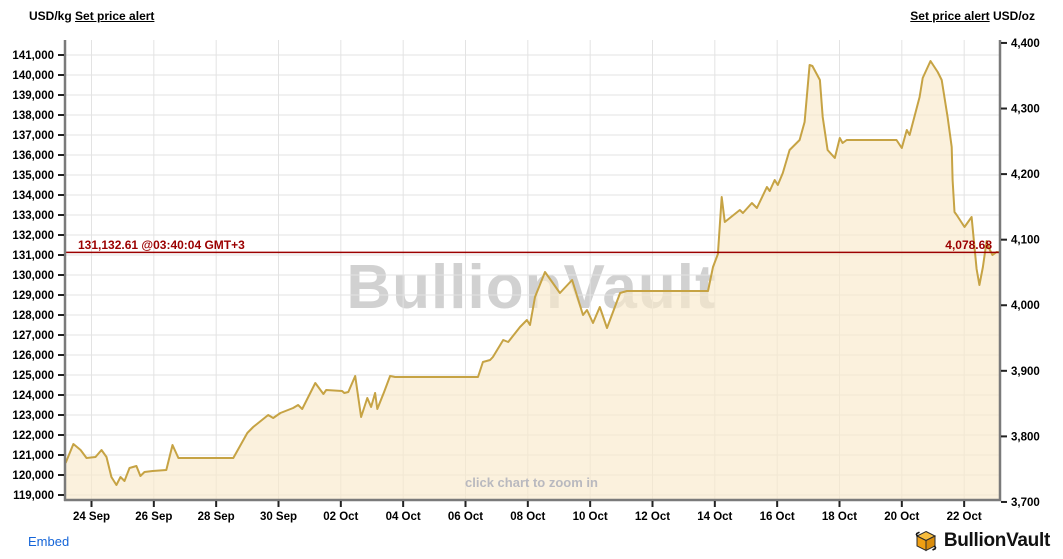 This screenshot has width=1063, height=559. Describe the element at coordinates (33, 176) in the screenshot. I see `svg-text: 135,000` at that location.